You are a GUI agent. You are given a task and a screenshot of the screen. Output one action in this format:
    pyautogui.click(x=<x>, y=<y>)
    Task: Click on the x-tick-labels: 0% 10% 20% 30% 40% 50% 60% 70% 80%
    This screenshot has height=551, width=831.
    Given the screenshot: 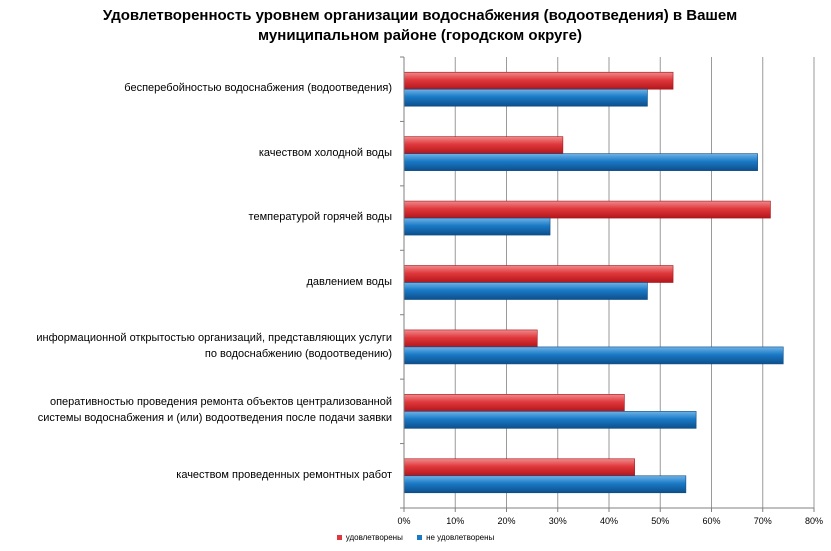 What is the action you would take?
    pyautogui.click(x=610, y=521)
    